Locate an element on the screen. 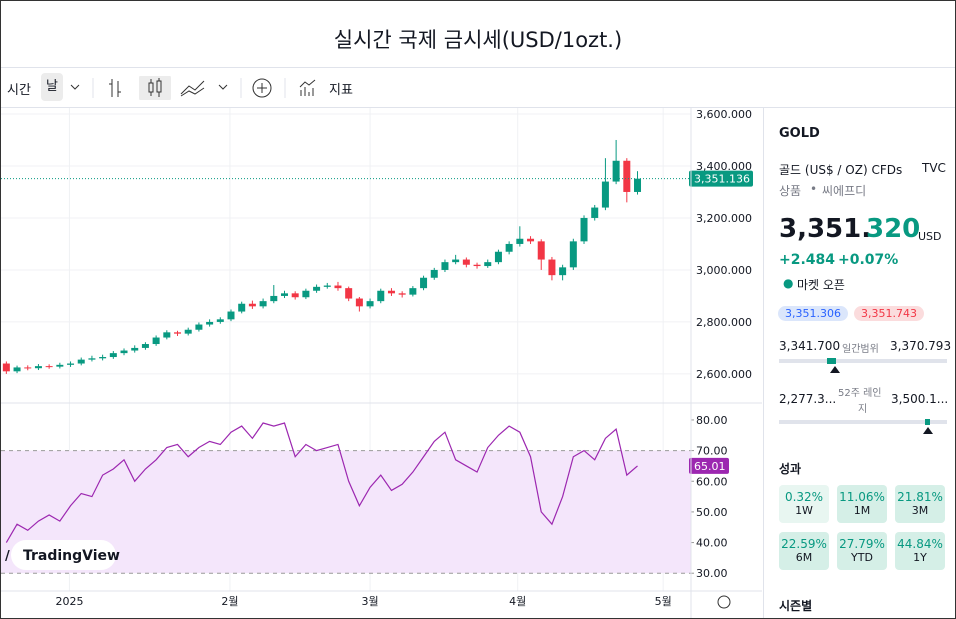  y-tick-label: 3,000.000 is located at coordinates (724, 270).